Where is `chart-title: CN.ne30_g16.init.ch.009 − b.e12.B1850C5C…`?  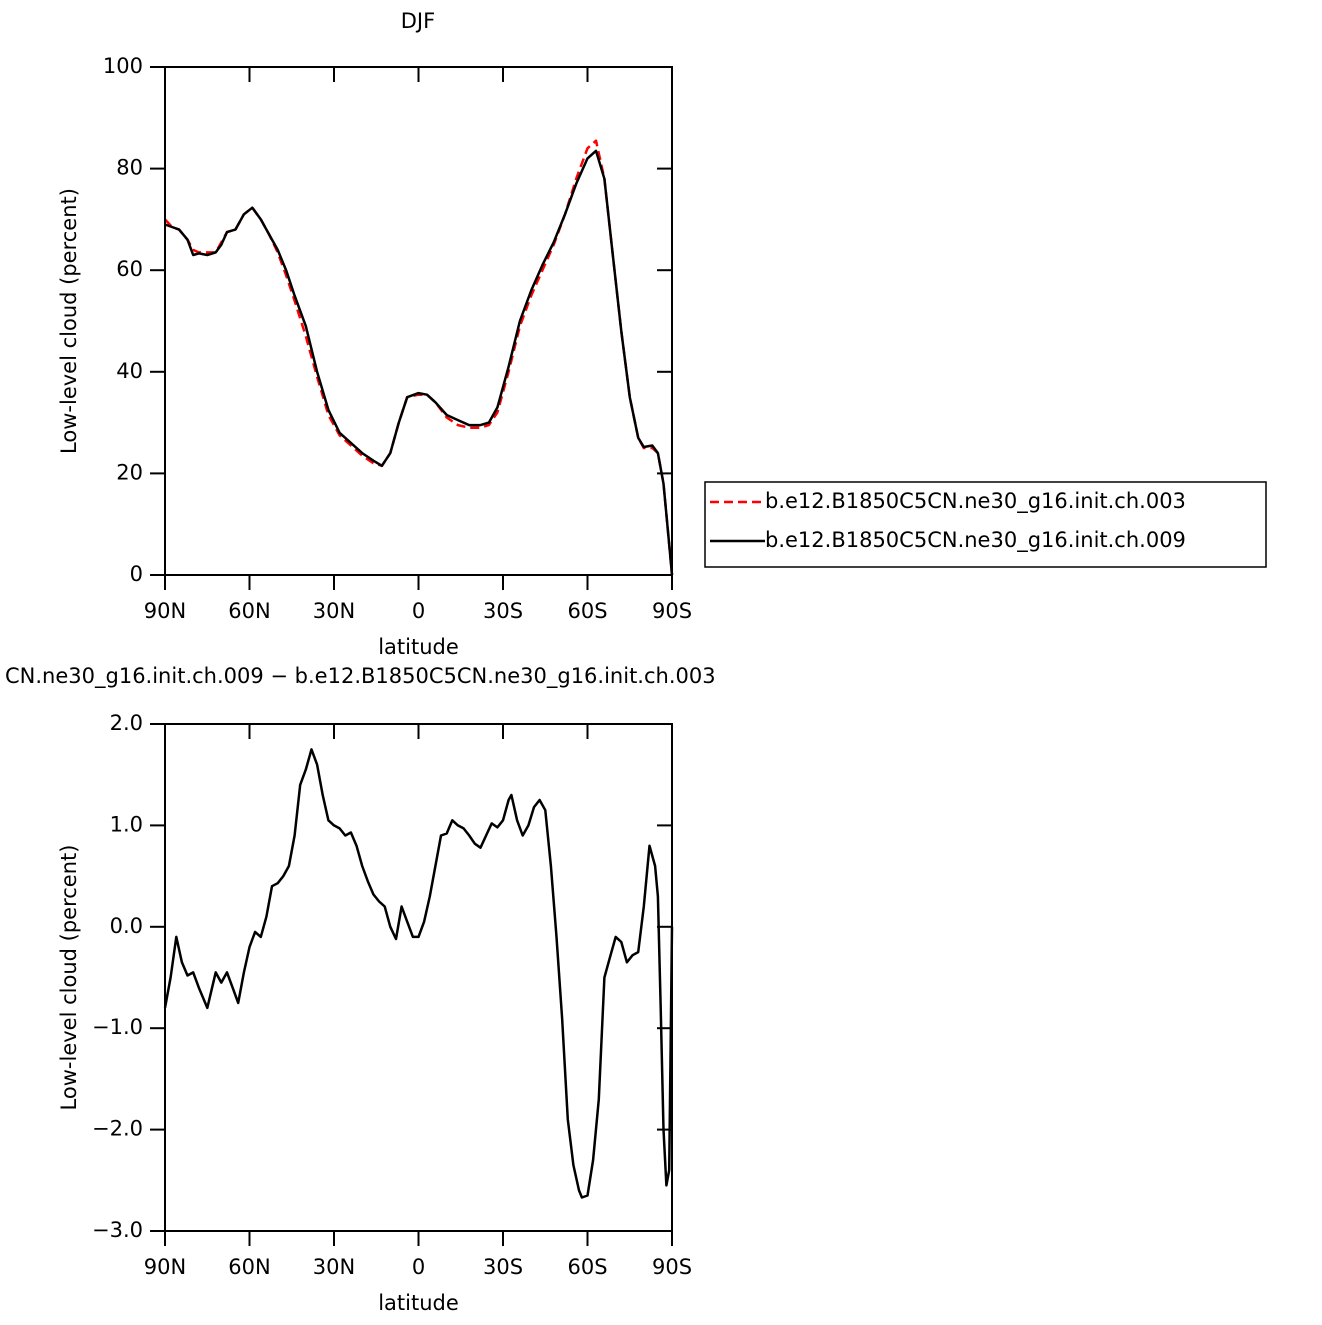 chart-title: CN.ne30_g16.init.ch.009 − b.e12.B1850C5C… is located at coordinates (360, 676).